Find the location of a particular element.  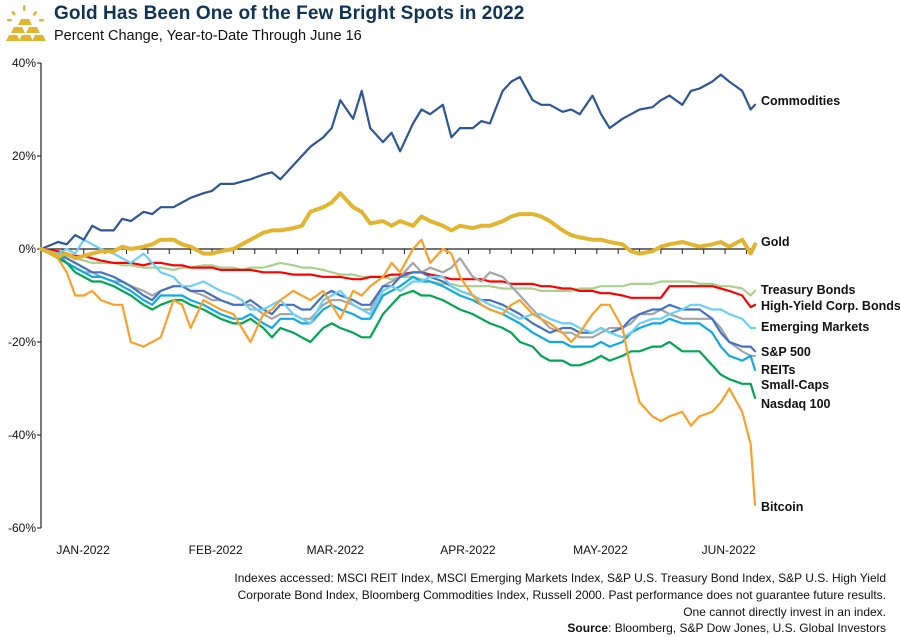

series-label: REITs is located at coordinates (778, 370).